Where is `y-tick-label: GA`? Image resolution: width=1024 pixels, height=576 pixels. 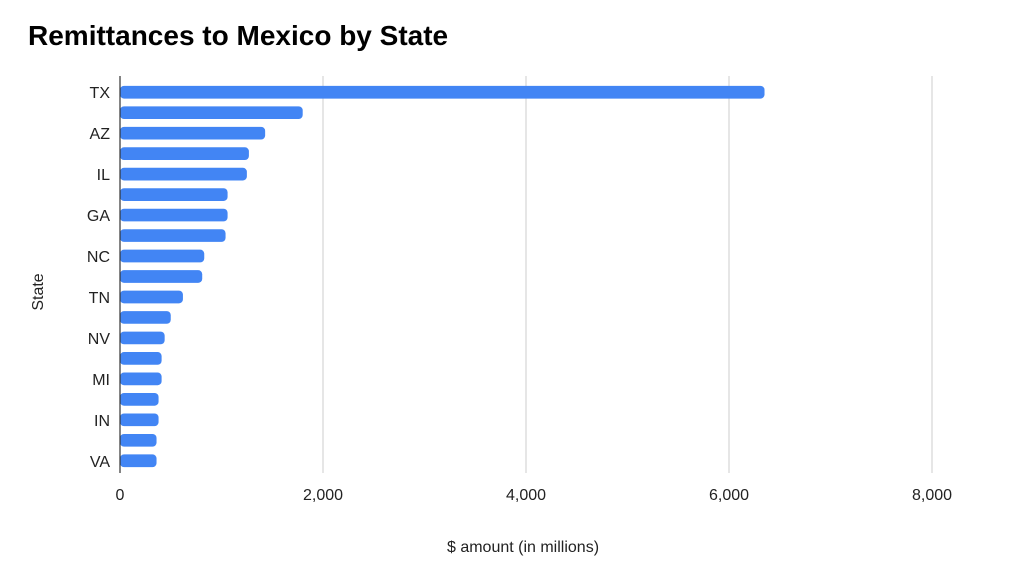
y-tick-label: GA is located at coordinates (98, 216).